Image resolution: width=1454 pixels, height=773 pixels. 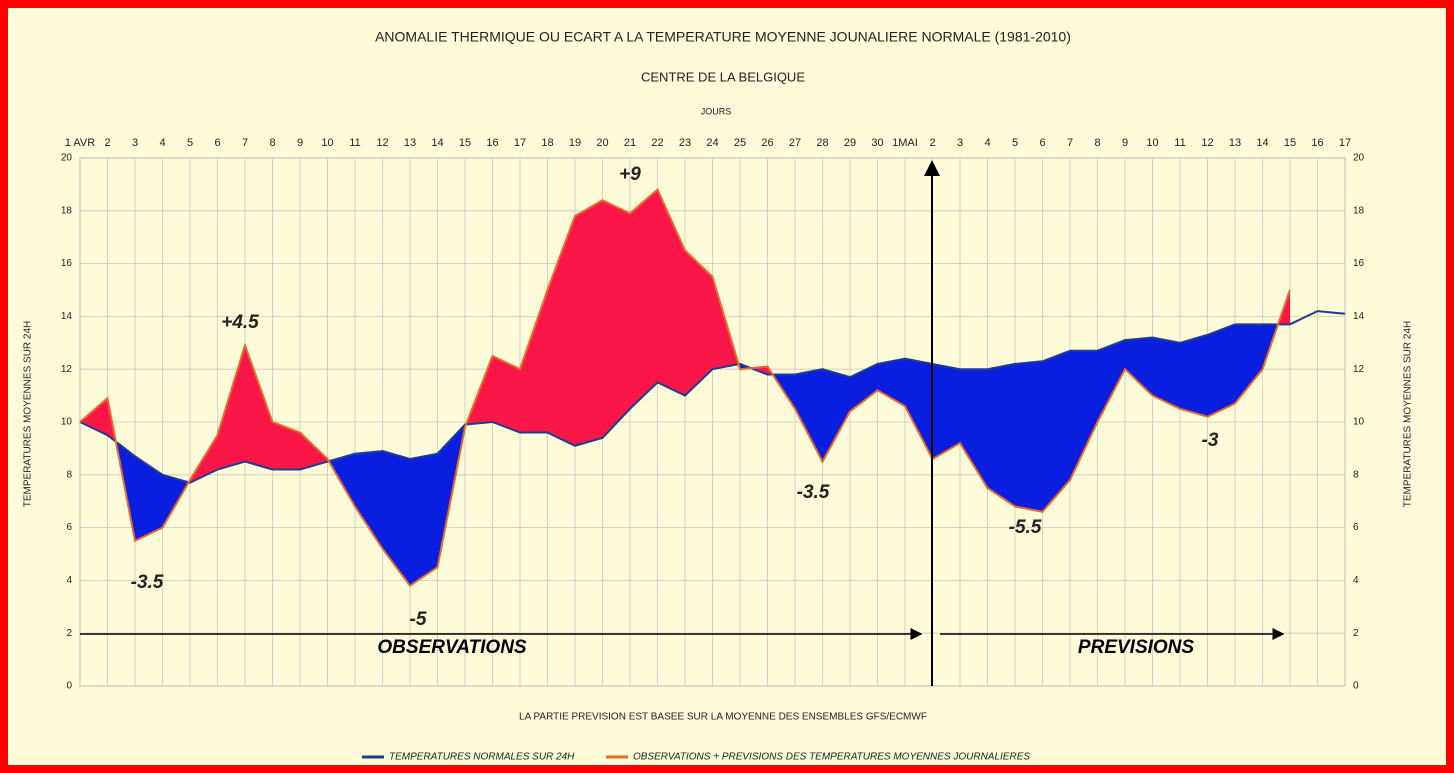 What do you see at coordinates (482, 757) in the screenshot?
I see `legend-label: TEMPERATURES NORMALES SUR 24H` at bounding box center [482, 757].